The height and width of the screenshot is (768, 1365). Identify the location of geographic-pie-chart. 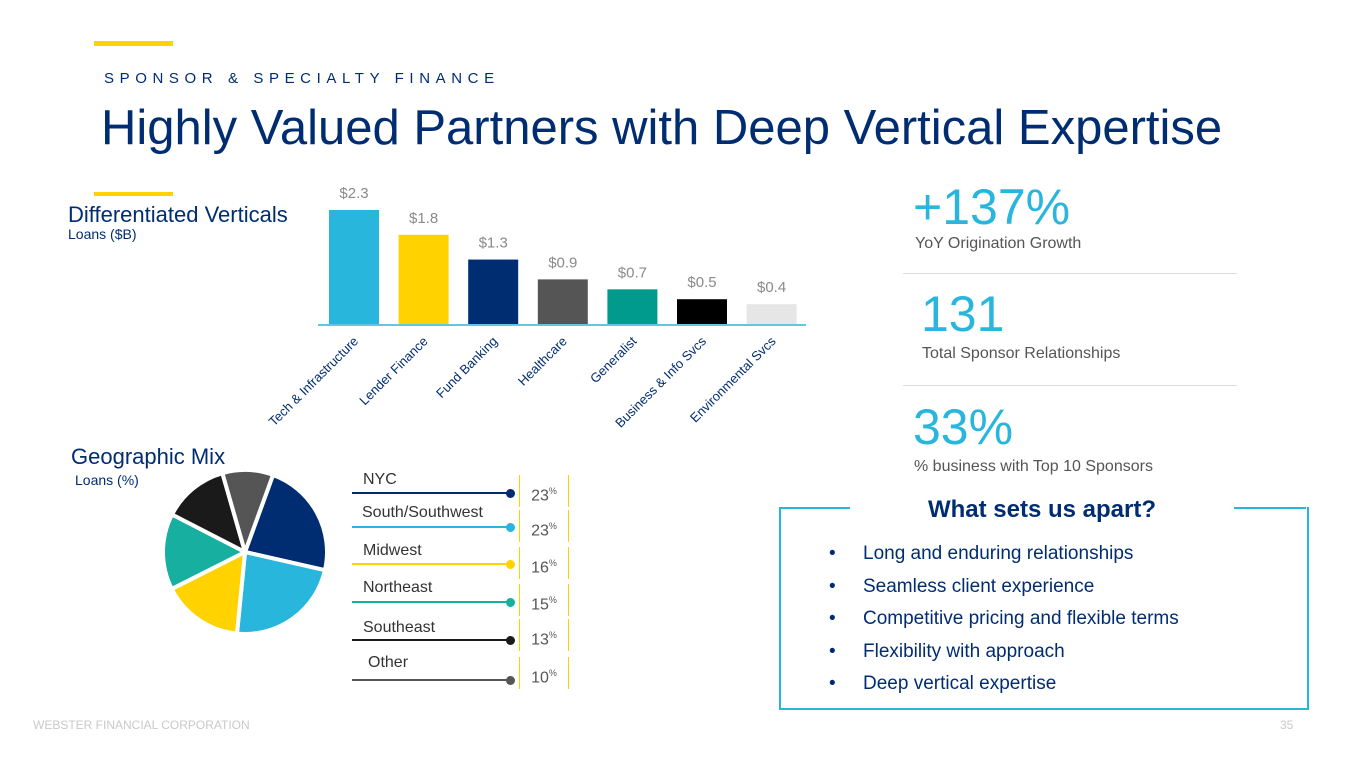
(245, 552).